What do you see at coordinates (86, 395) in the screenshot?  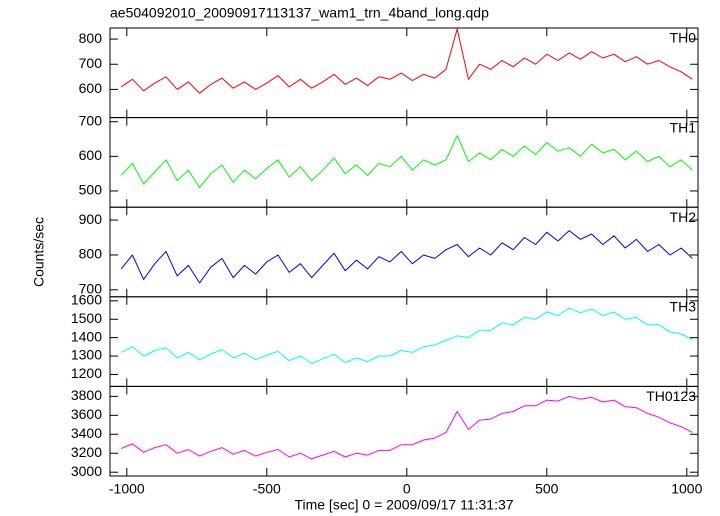 I see `y-tick-label: 3800` at bounding box center [86, 395].